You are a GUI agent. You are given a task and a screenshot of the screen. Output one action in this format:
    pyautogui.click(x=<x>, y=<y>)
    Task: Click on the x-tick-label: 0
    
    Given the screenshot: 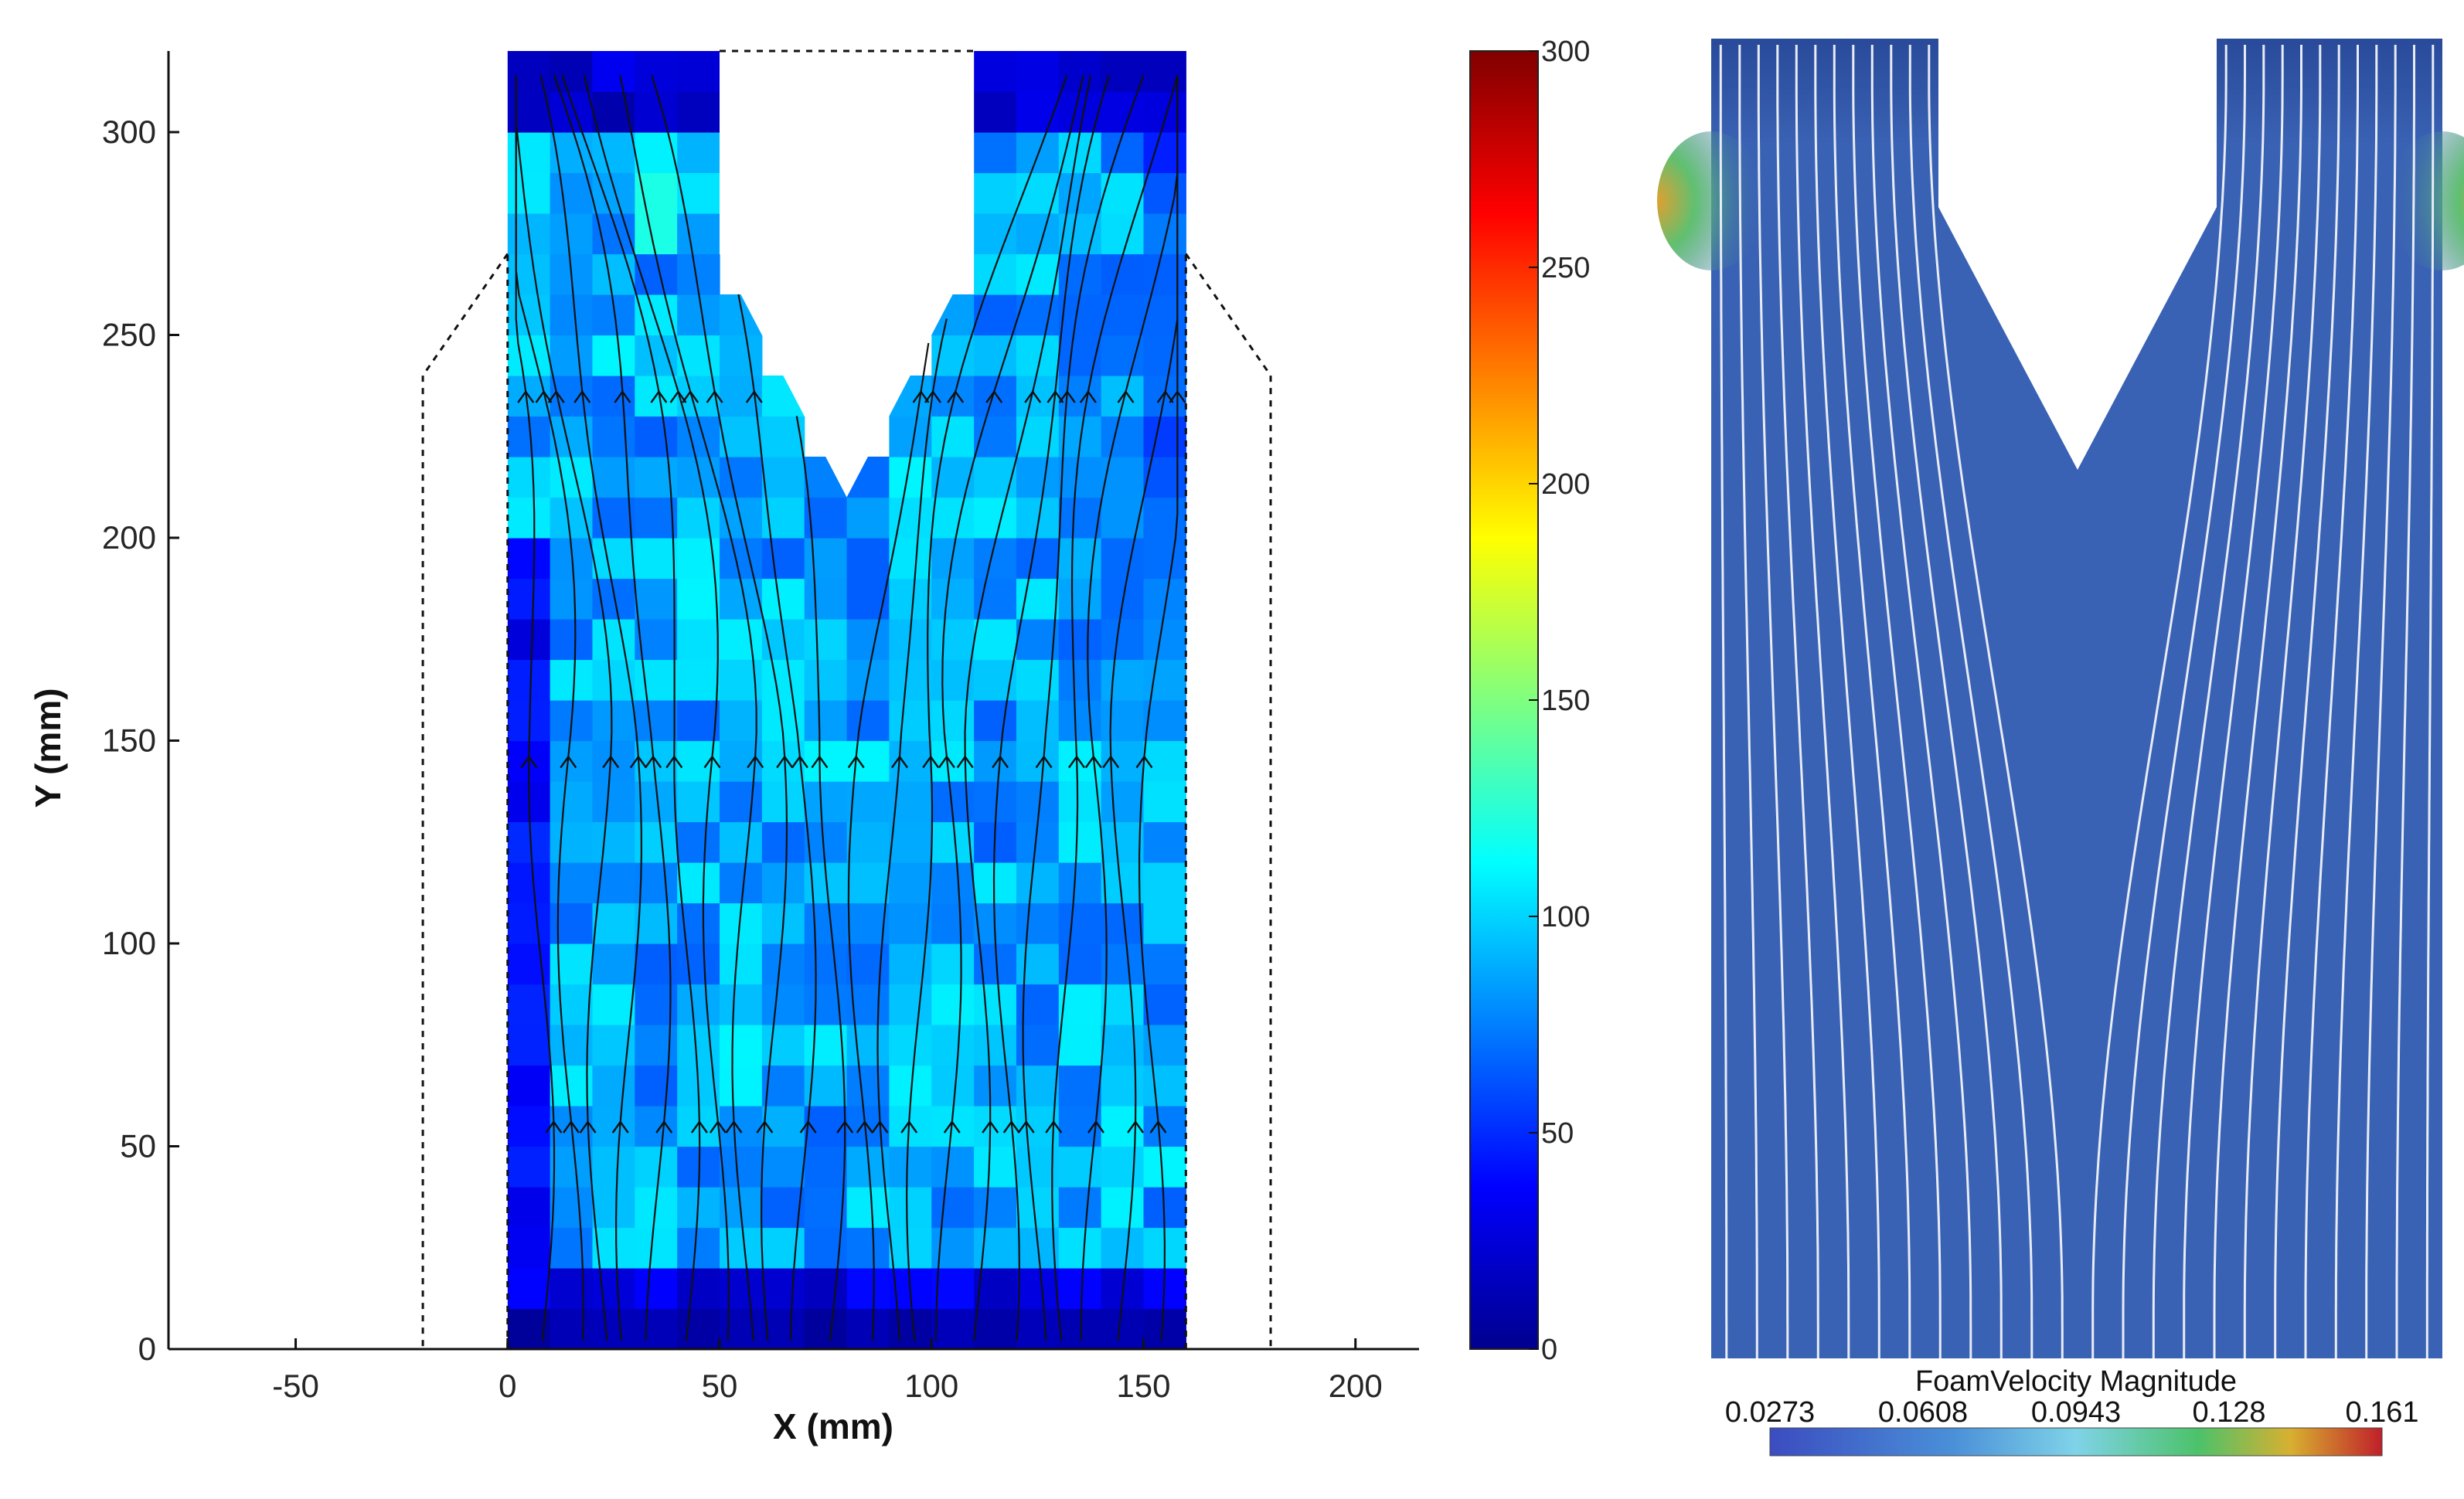 What is the action you would take?
    pyautogui.click(x=507, y=1386)
    